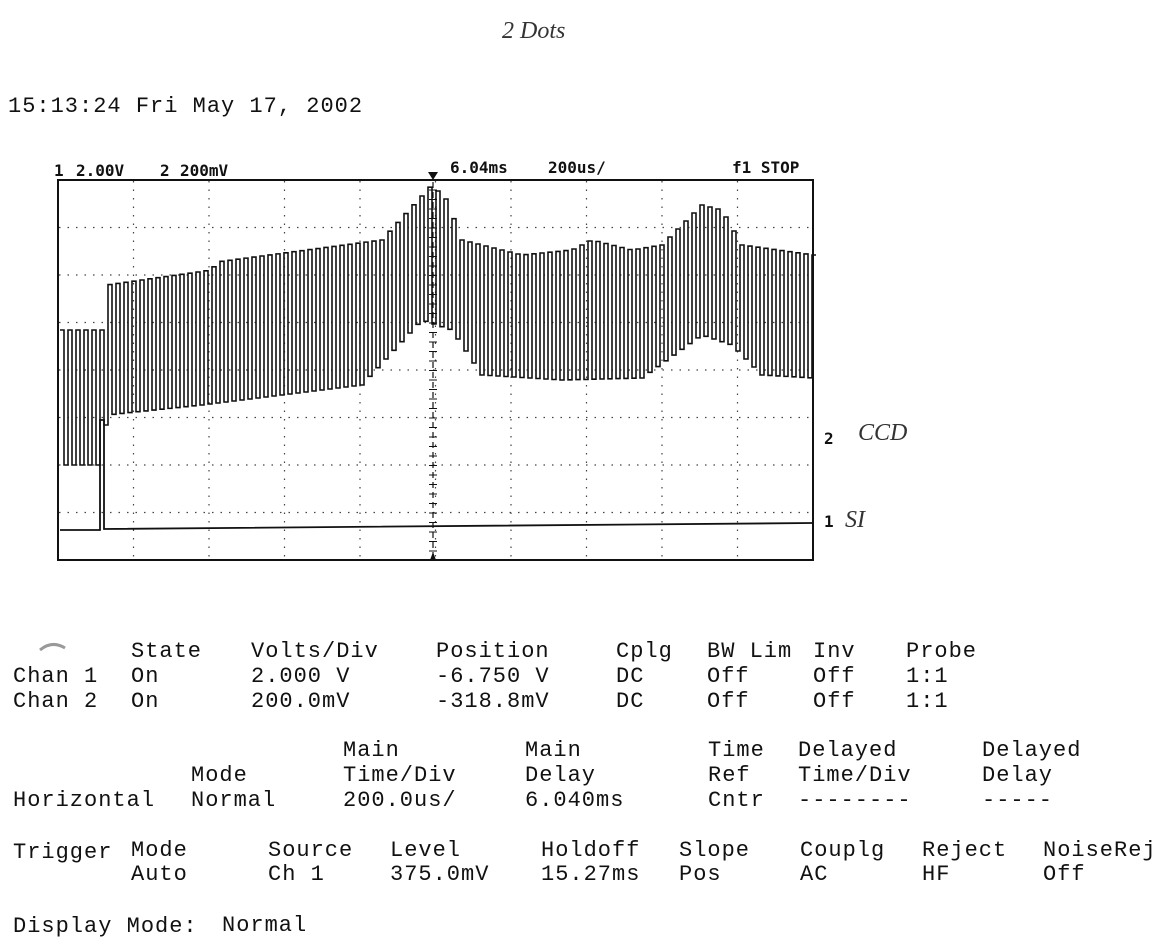 The width and height of the screenshot is (1170, 951). I want to click on cell: Pos, so click(700, 874).